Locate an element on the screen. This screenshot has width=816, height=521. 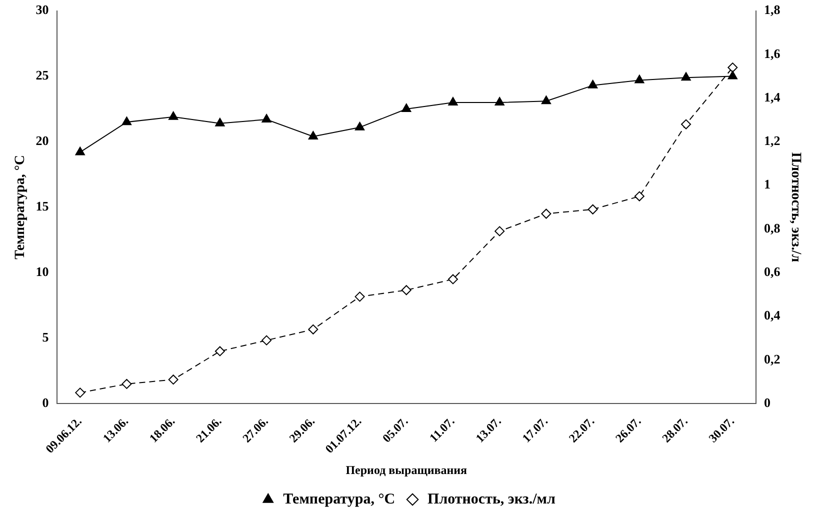
y2-tick-label: 1,2 is located at coordinates (772, 140).